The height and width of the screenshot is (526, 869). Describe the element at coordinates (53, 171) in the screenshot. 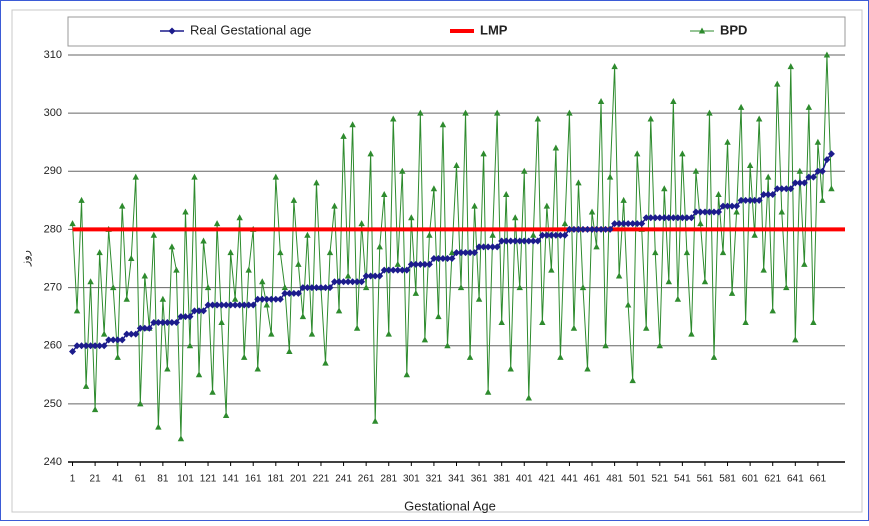

I see `y-tick-label: 290` at that location.